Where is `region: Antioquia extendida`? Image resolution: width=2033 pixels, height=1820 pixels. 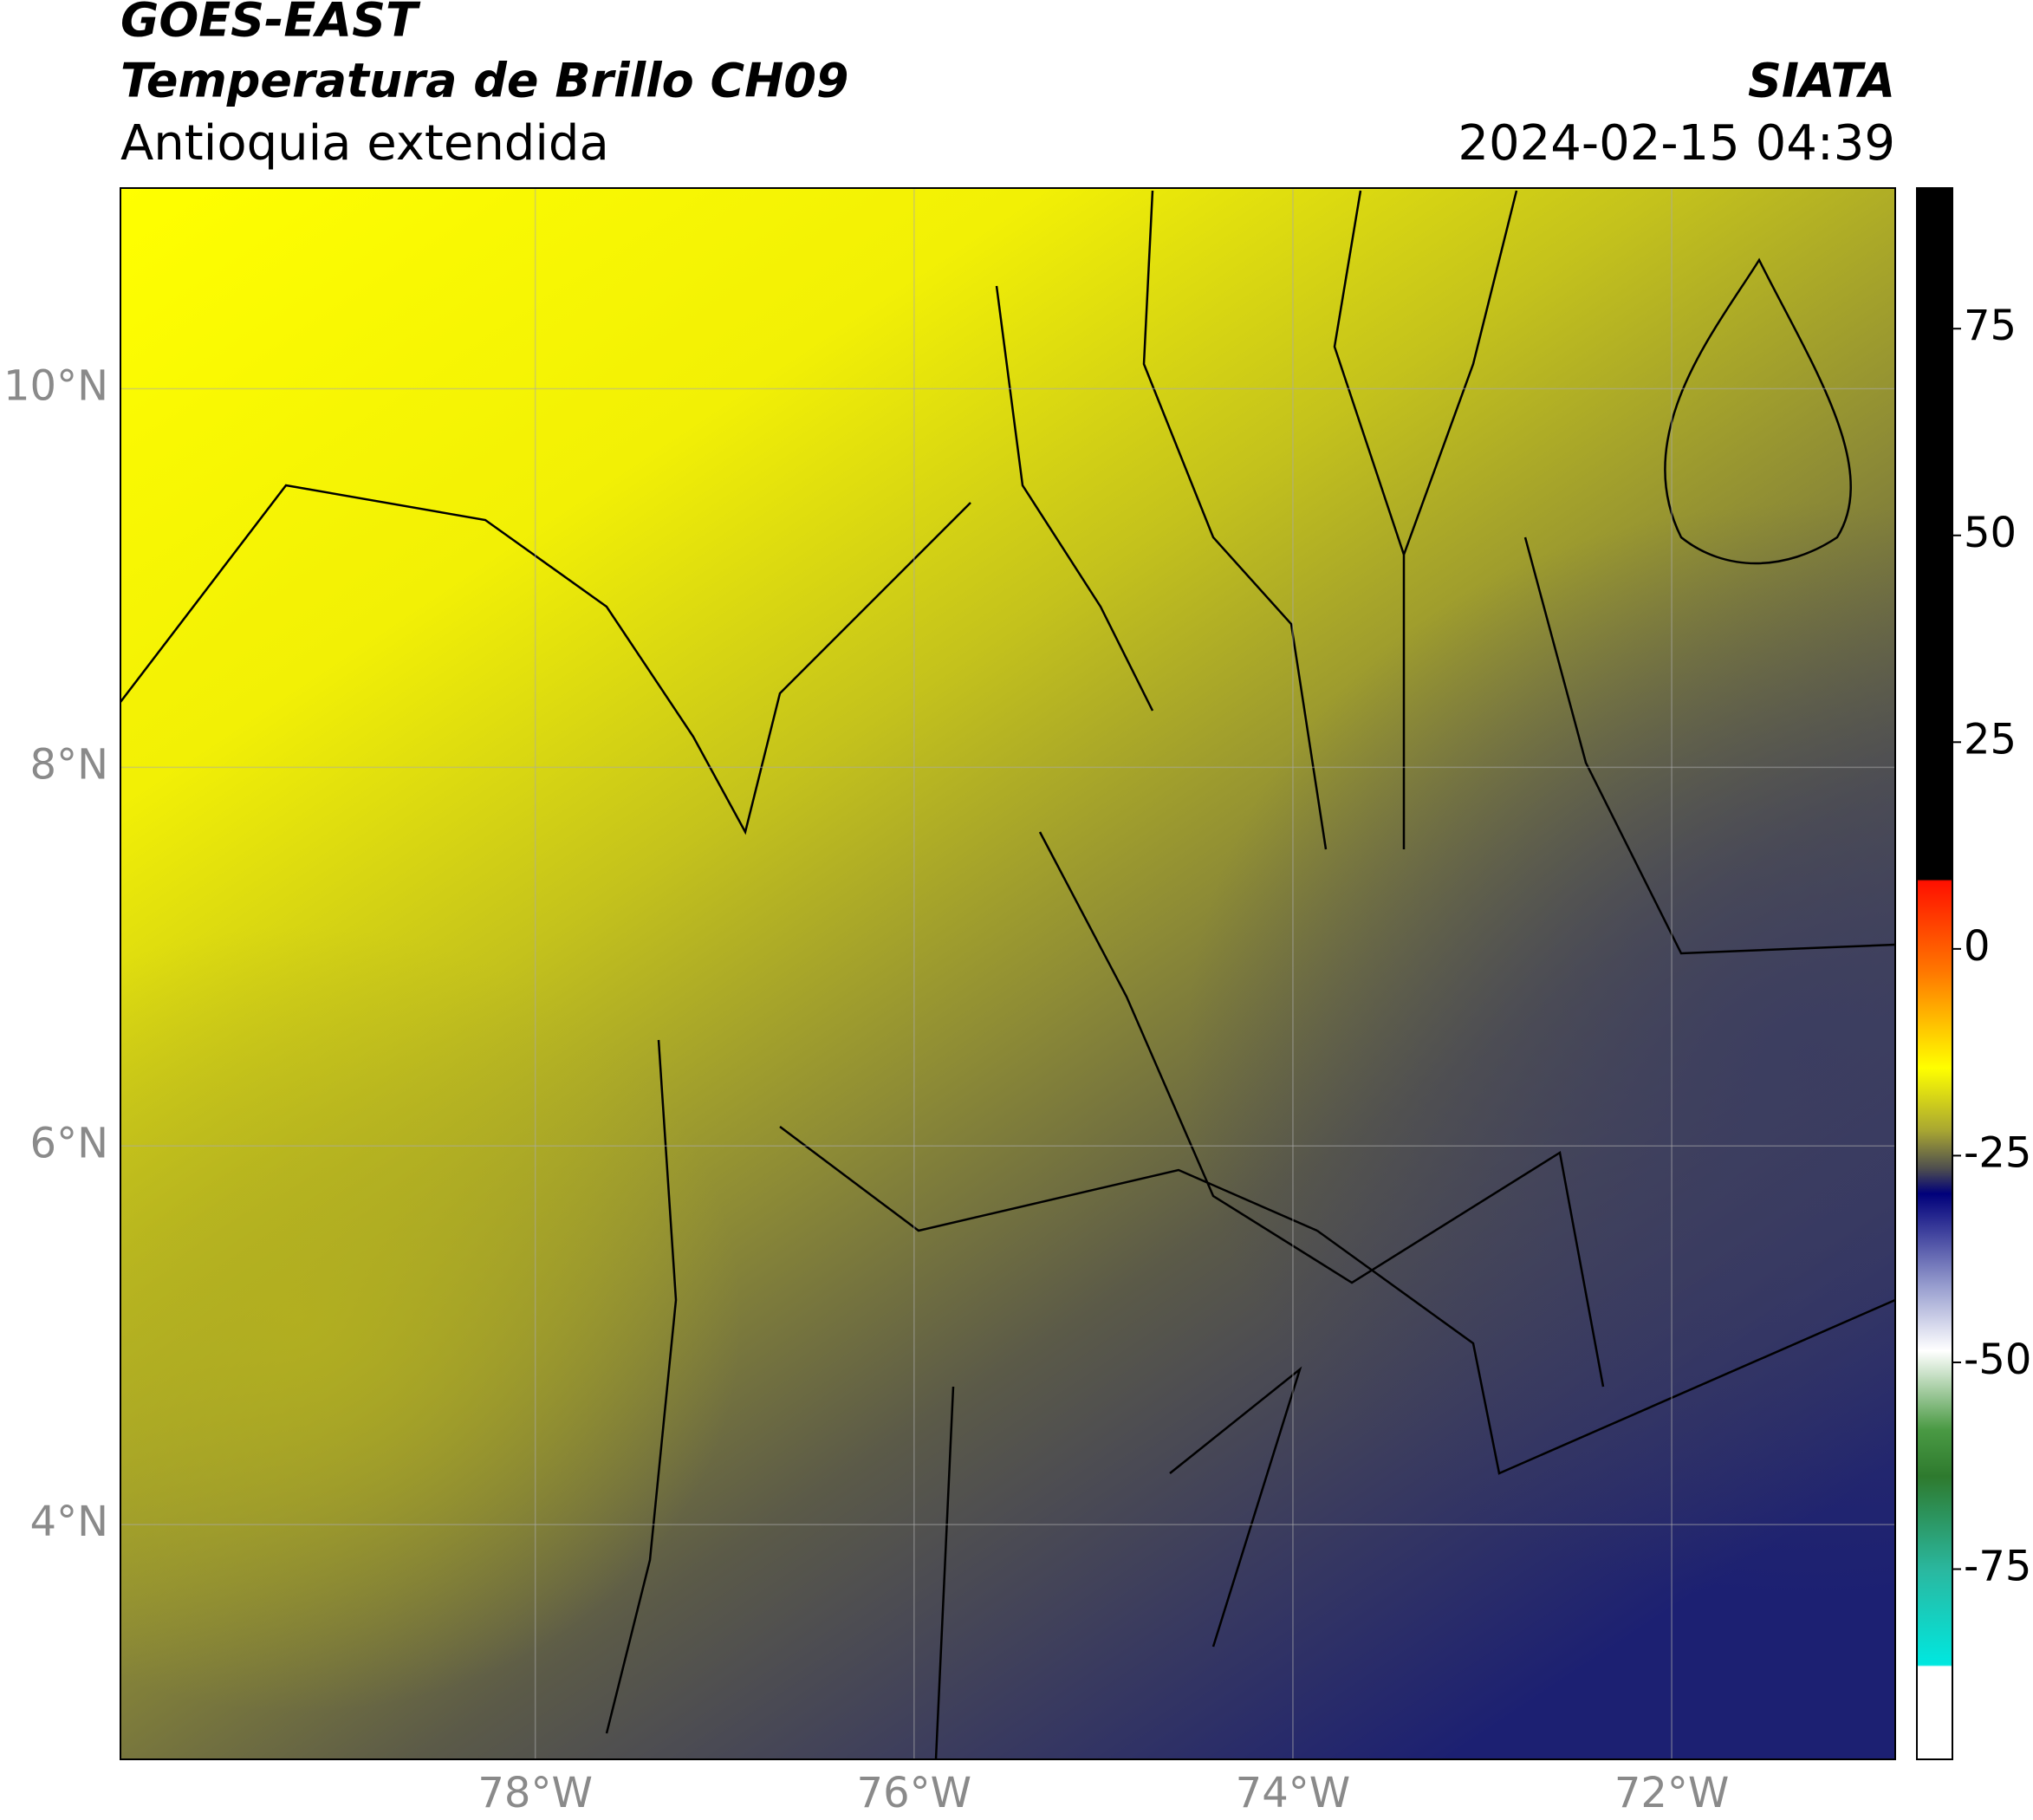 region: Antioquia extendida is located at coordinates (364, 143).